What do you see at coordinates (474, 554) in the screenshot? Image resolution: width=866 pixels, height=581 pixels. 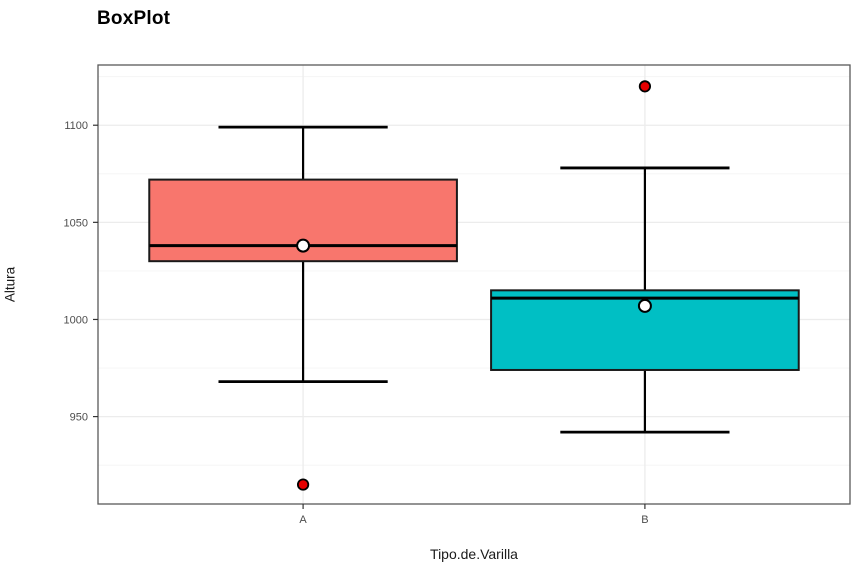 I see `x-axis-title: Tipo.de.Varilla` at bounding box center [474, 554].